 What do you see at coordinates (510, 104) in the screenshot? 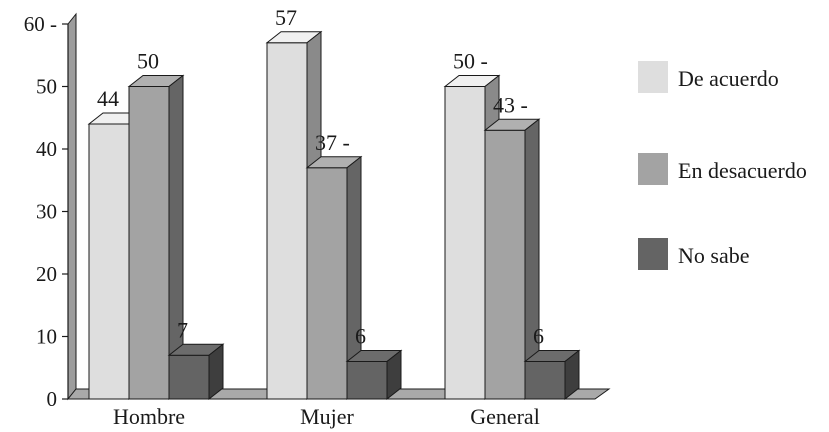
I see `data-label: 43 -` at bounding box center [510, 104].